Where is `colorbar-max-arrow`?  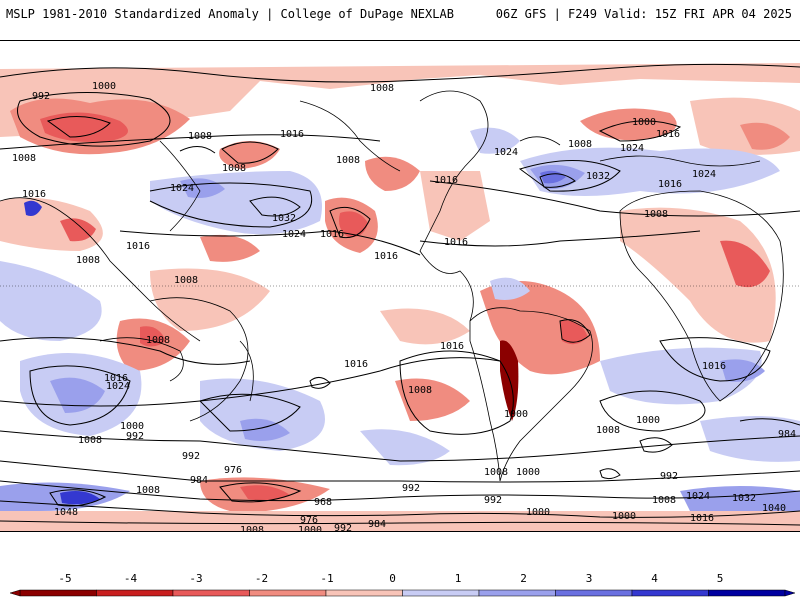
colorbar-max-arrow is located at coordinates (790, 593).